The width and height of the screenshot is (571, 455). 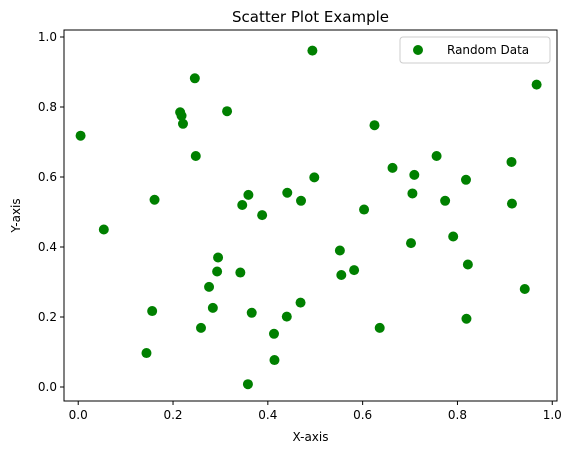 What do you see at coordinates (47, 317) in the screenshot?
I see `y-tick-label: 0.2` at bounding box center [47, 317].